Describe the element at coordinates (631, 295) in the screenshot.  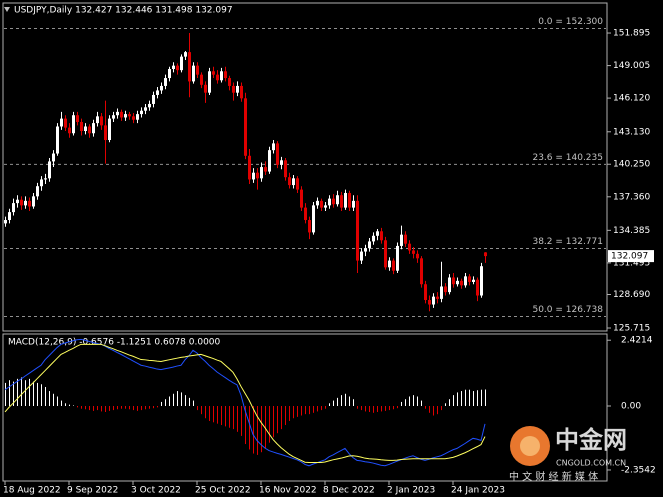
I see `y-tick-label: 128.690` at that location.